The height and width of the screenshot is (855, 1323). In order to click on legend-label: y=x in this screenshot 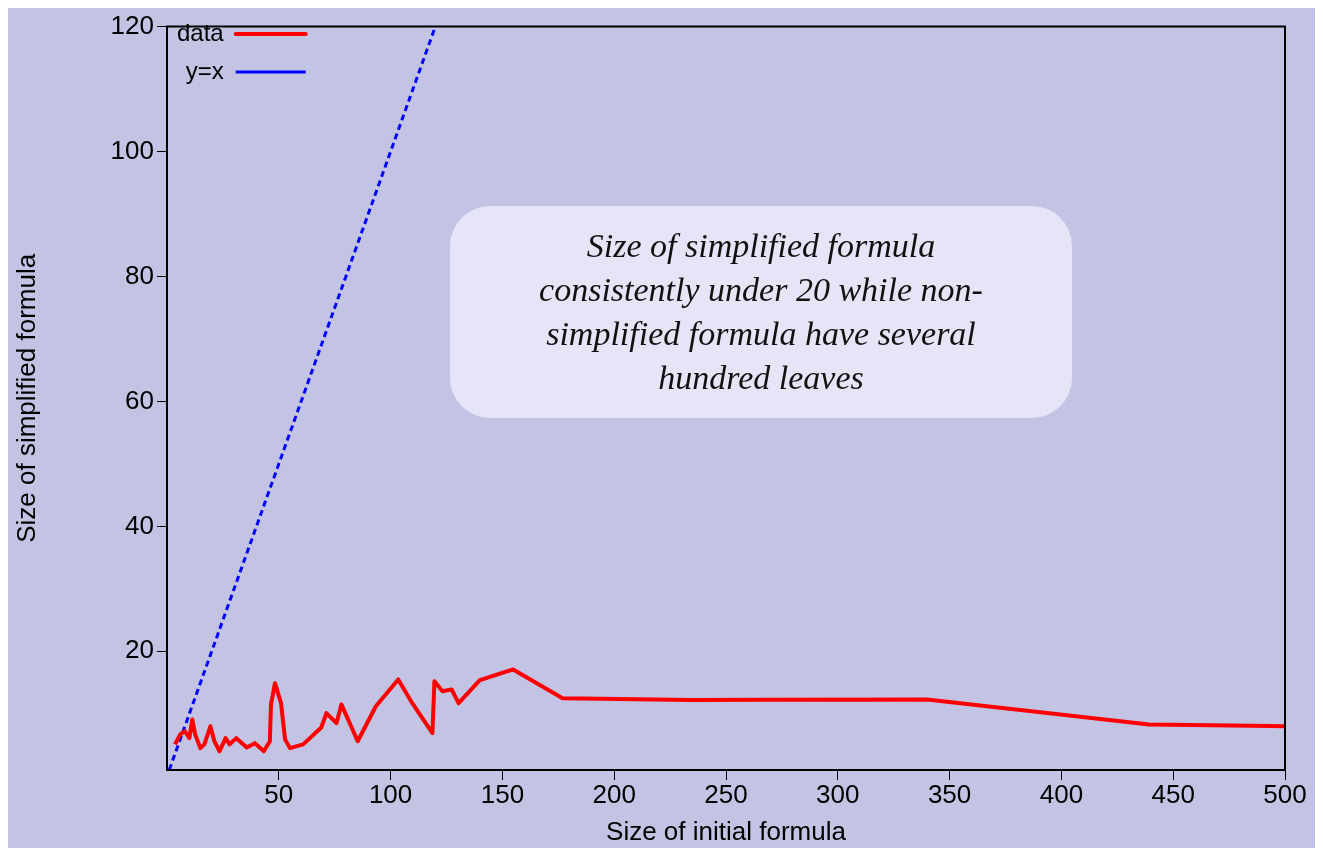, I will do `click(204, 70)`.